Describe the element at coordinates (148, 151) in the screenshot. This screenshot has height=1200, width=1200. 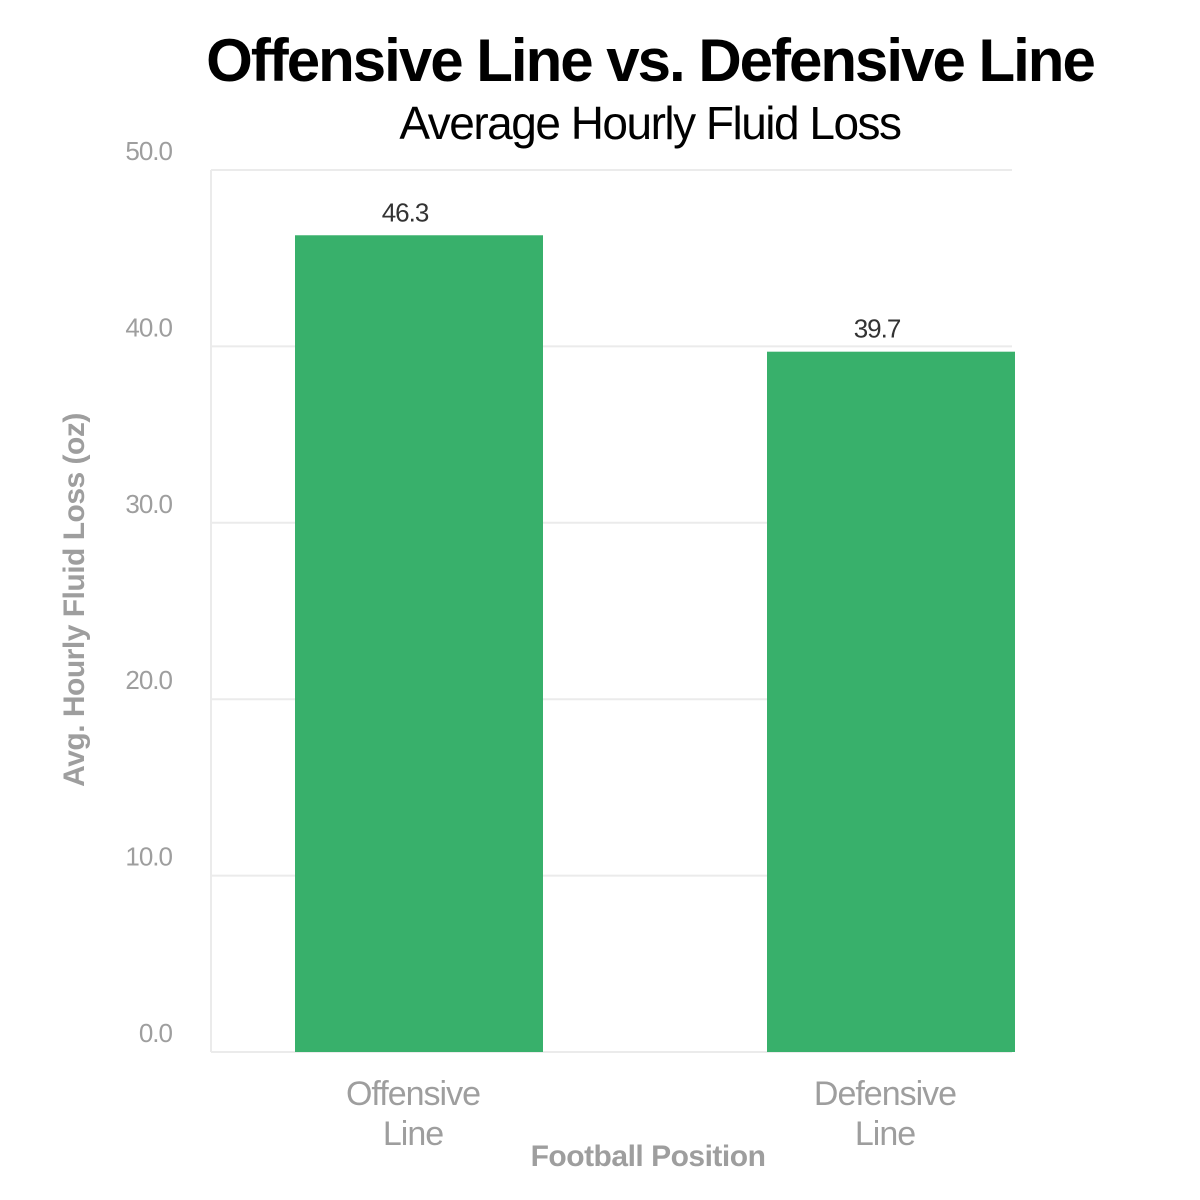
I see `y-tick-label: 50.0` at that location.